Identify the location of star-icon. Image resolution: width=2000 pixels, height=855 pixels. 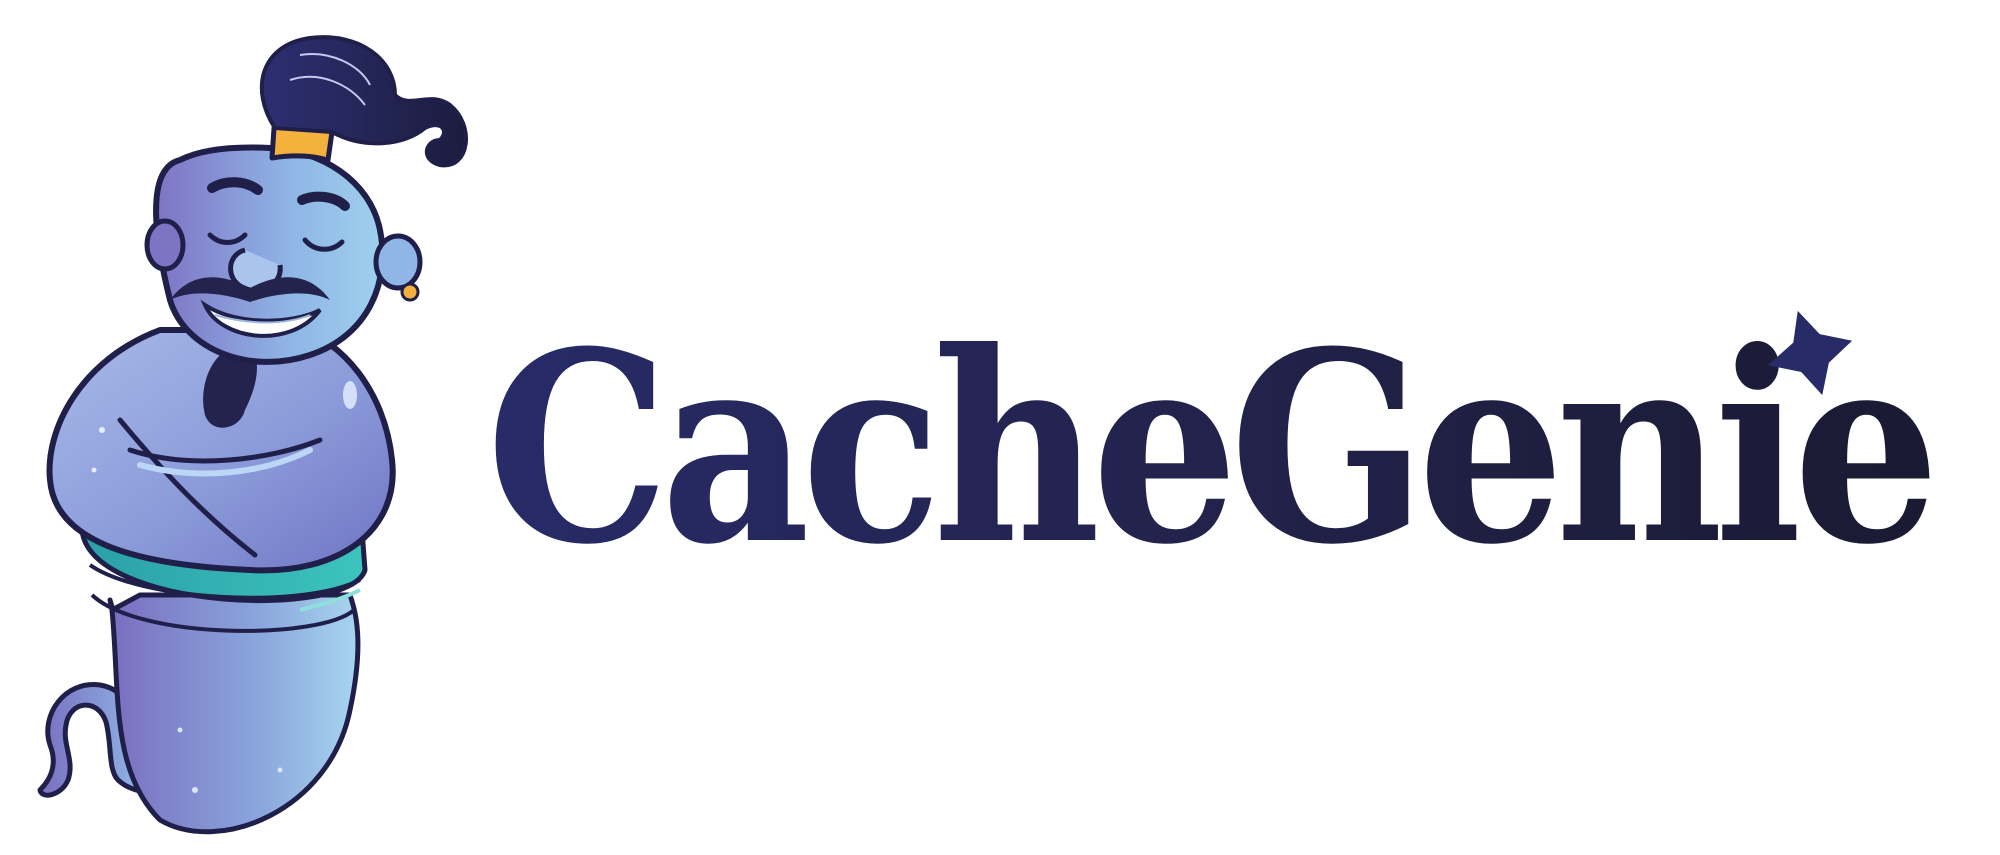
(1810, 353).